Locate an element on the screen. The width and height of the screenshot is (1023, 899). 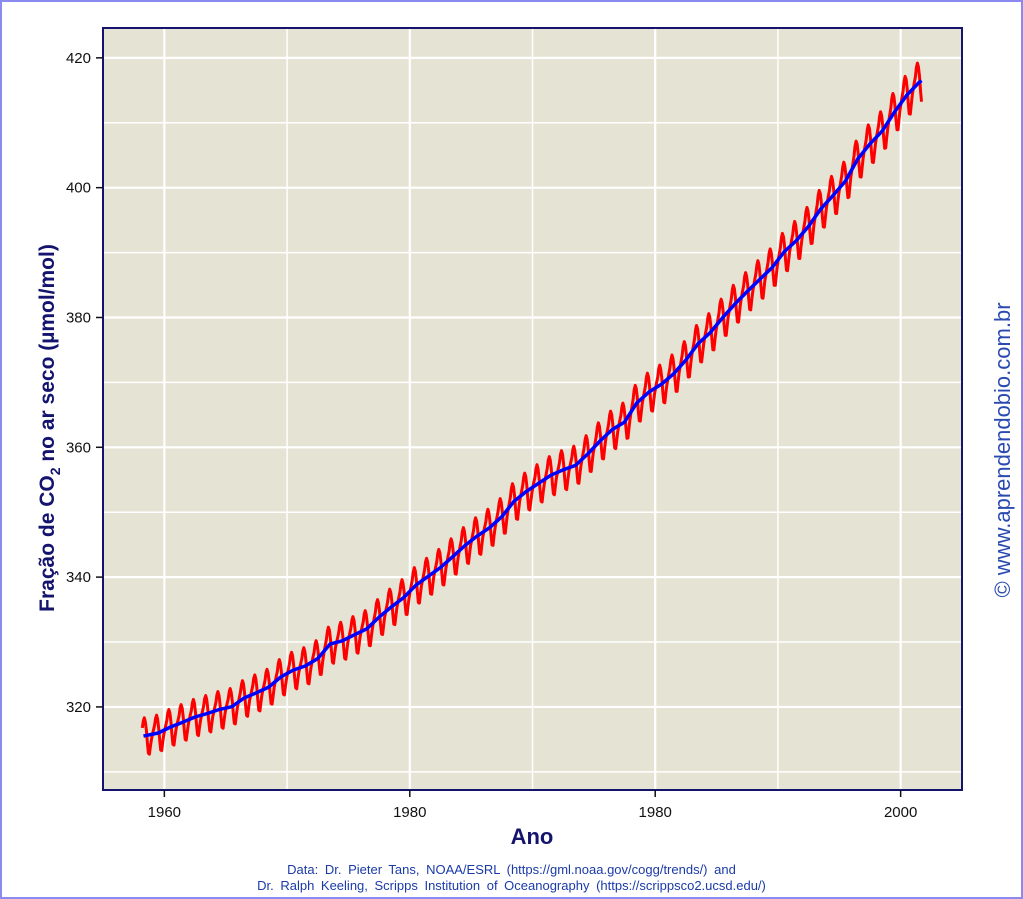
x-tick-label: 2000 is located at coordinates (900, 812).